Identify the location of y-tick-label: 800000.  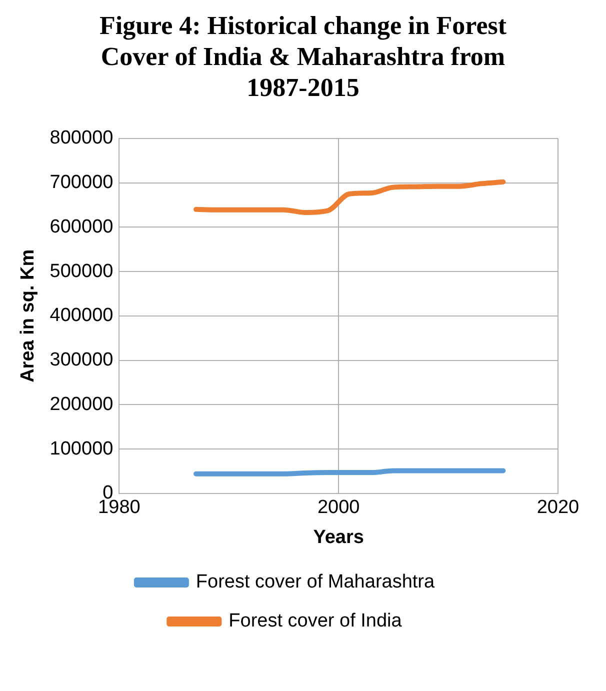
(82, 138).